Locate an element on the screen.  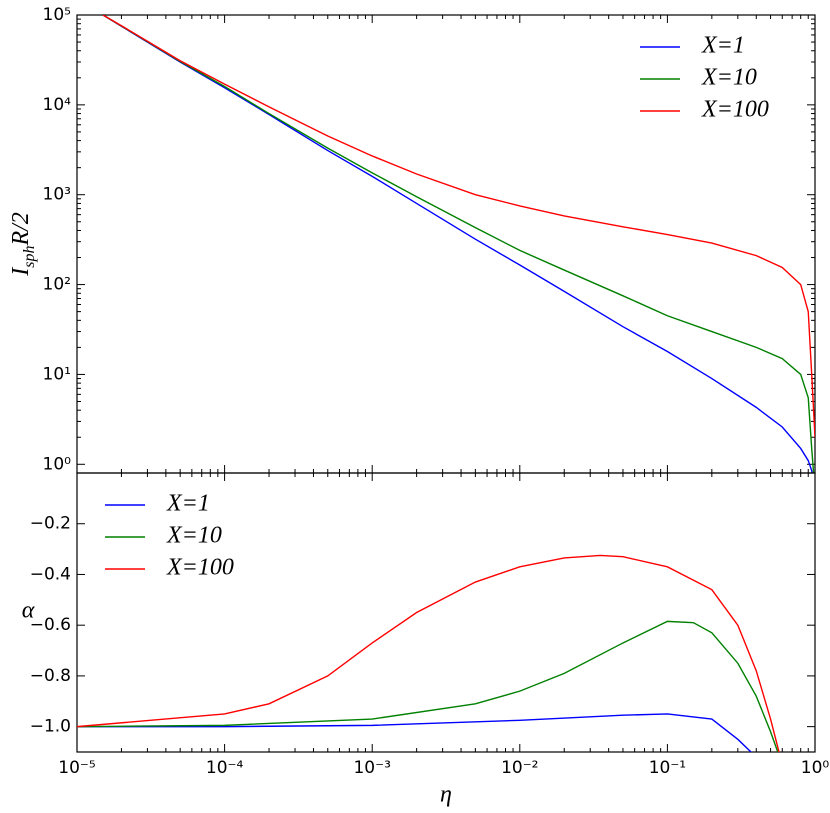
y-tick-label: −0.2 is located at coordinates (50, 524).